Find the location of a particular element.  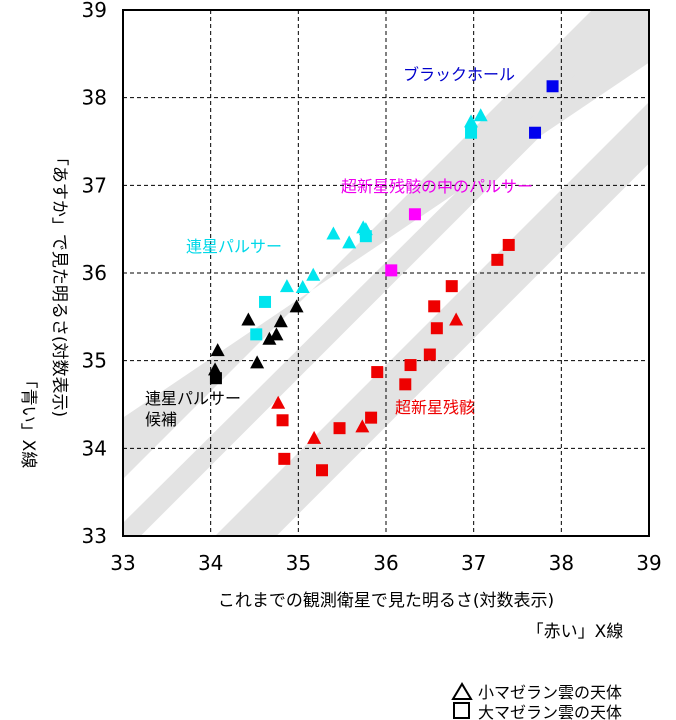

annotation-black-hole: ブラックホール is located at coordinates (459, 74).